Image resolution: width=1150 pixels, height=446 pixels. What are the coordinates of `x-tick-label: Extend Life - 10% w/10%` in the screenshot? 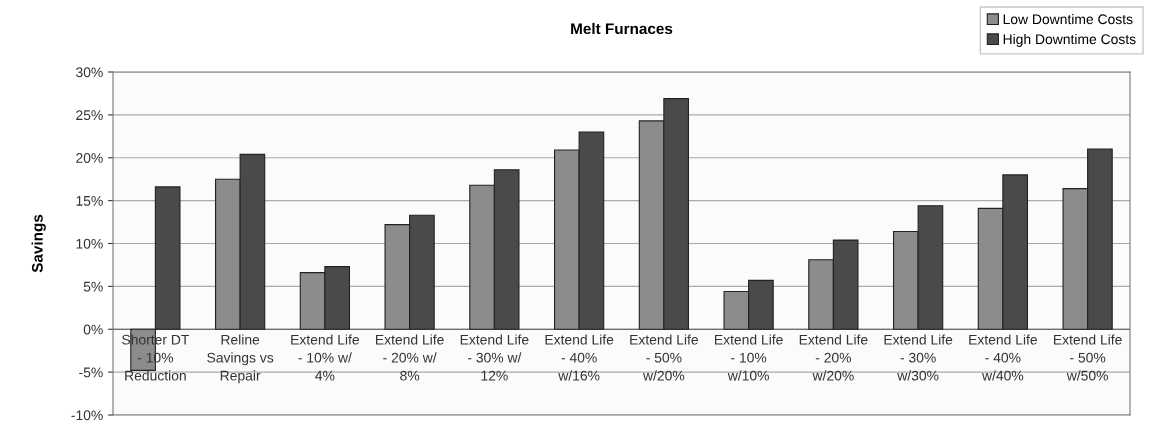 It's located at (749, 357).